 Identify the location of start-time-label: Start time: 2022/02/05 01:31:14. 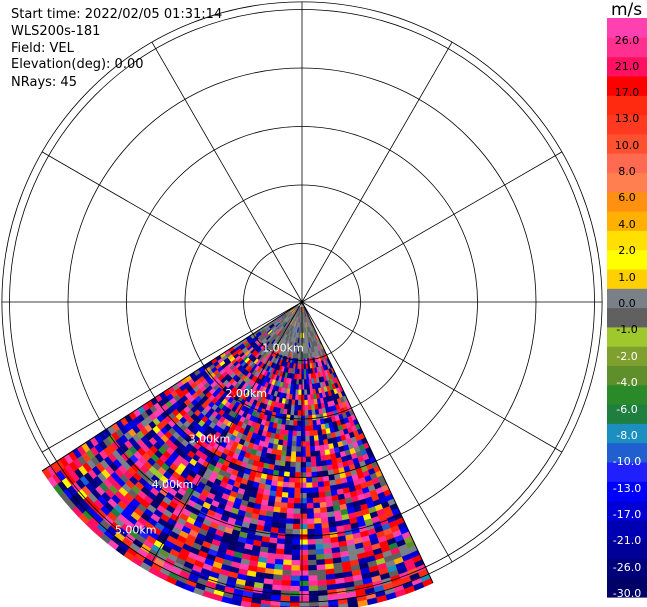
(117, 14).